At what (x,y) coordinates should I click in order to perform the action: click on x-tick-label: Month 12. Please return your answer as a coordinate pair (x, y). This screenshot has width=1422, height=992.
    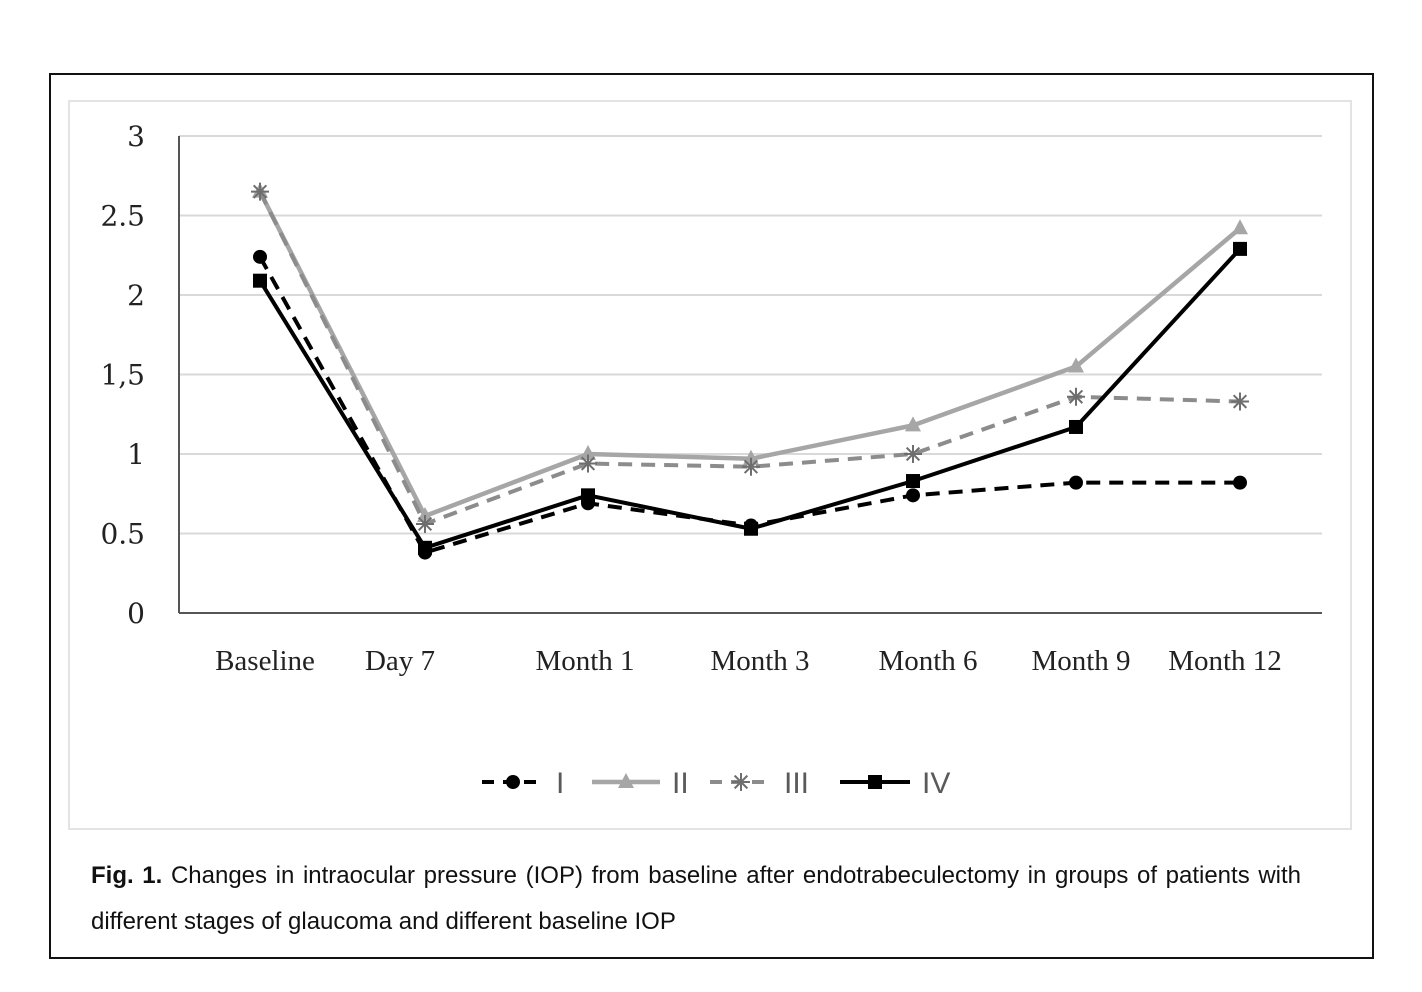
    Looking at the image, I should click on (1225, 661).